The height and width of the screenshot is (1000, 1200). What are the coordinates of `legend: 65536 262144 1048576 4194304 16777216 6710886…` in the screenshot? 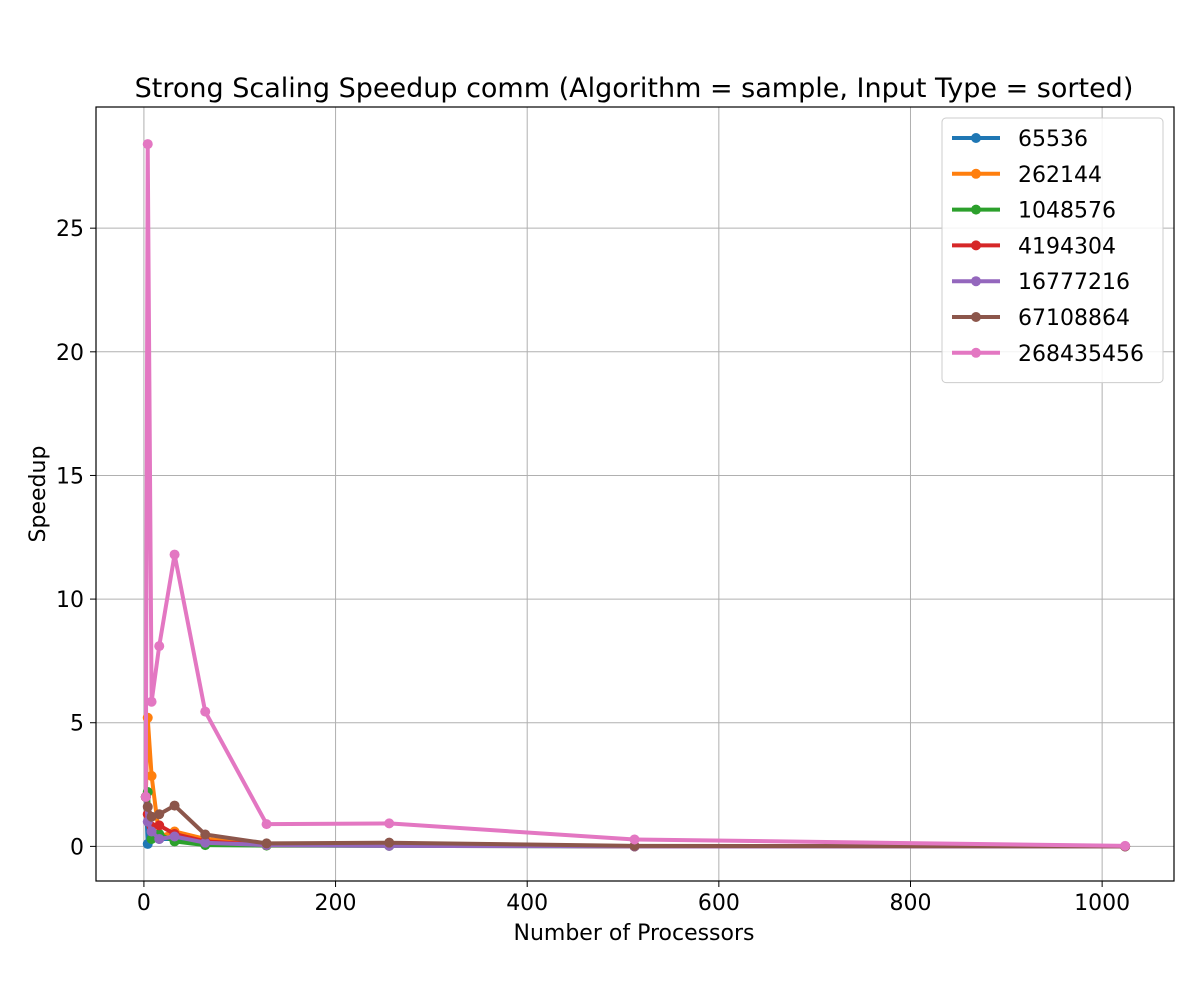 It's located at (1052, 250).